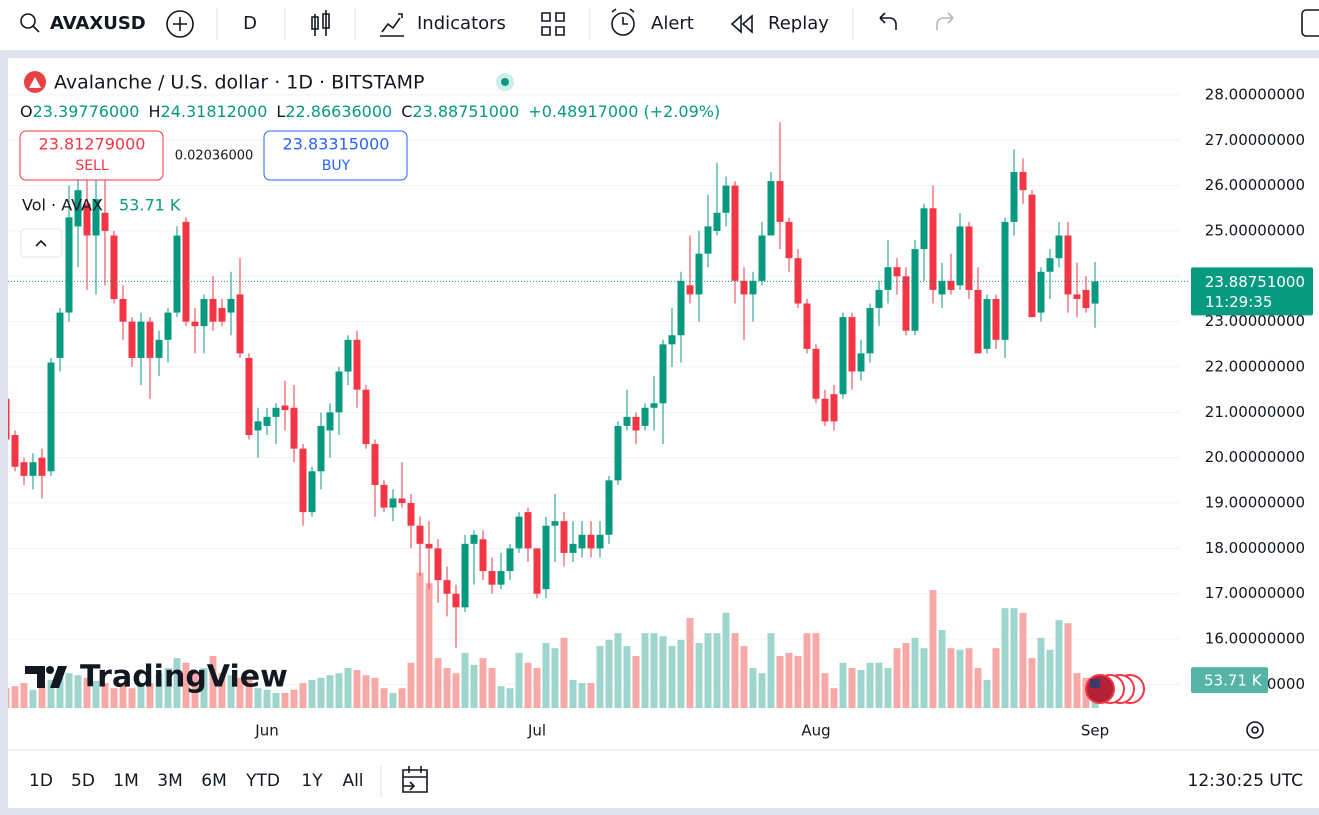 The height and width of the screenshot is (815, 1319). What do you see at coordinates (415, 779) in the screenshot?
I see `goto-date-button` at bounding box center [415, 779].